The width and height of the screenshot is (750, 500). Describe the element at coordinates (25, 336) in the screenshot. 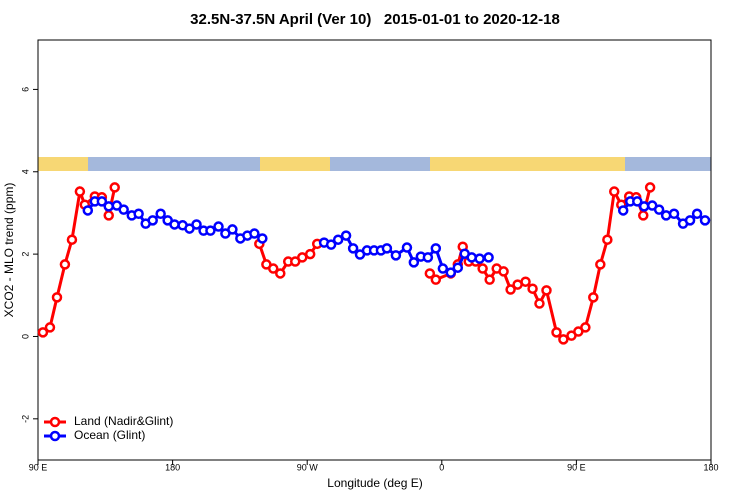

I see `y-tick-label: 0` at that location.